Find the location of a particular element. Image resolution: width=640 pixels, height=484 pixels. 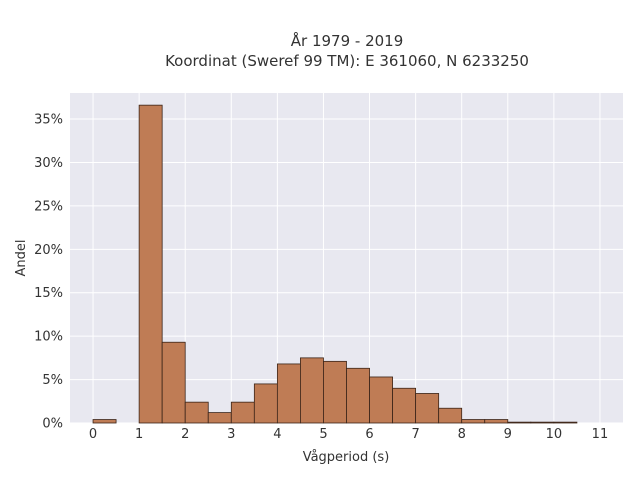

x-tick-label-11: 11 is located at coordinates (600, 434).